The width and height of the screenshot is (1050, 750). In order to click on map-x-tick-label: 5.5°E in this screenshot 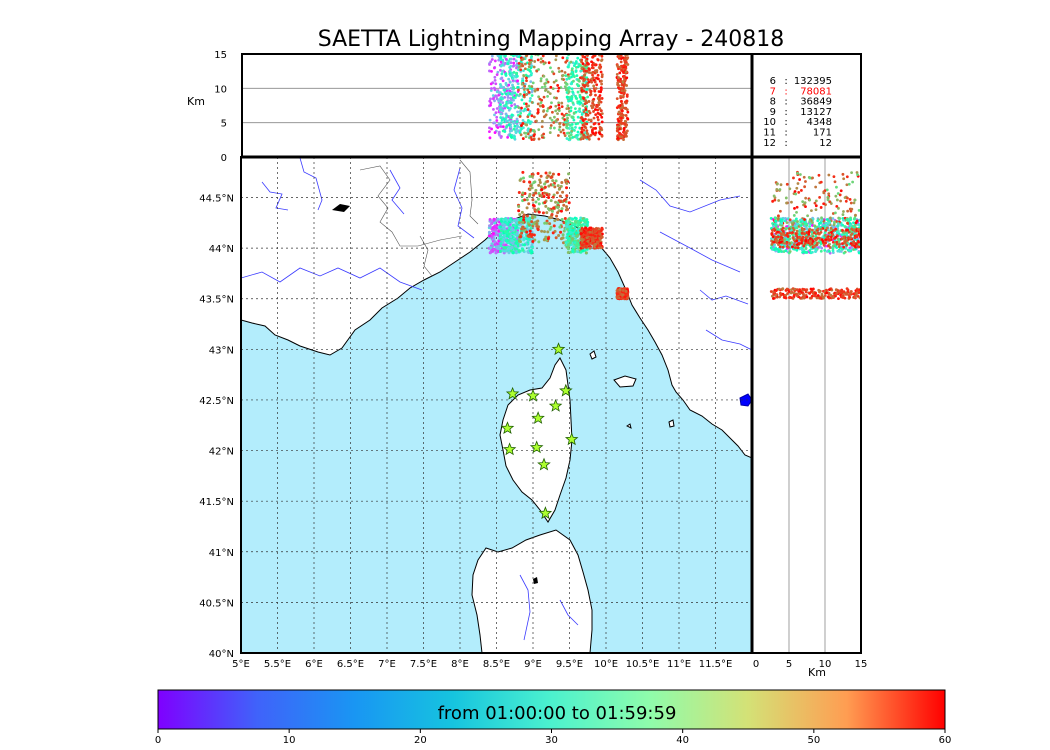, I will do `click(277, 664)`.